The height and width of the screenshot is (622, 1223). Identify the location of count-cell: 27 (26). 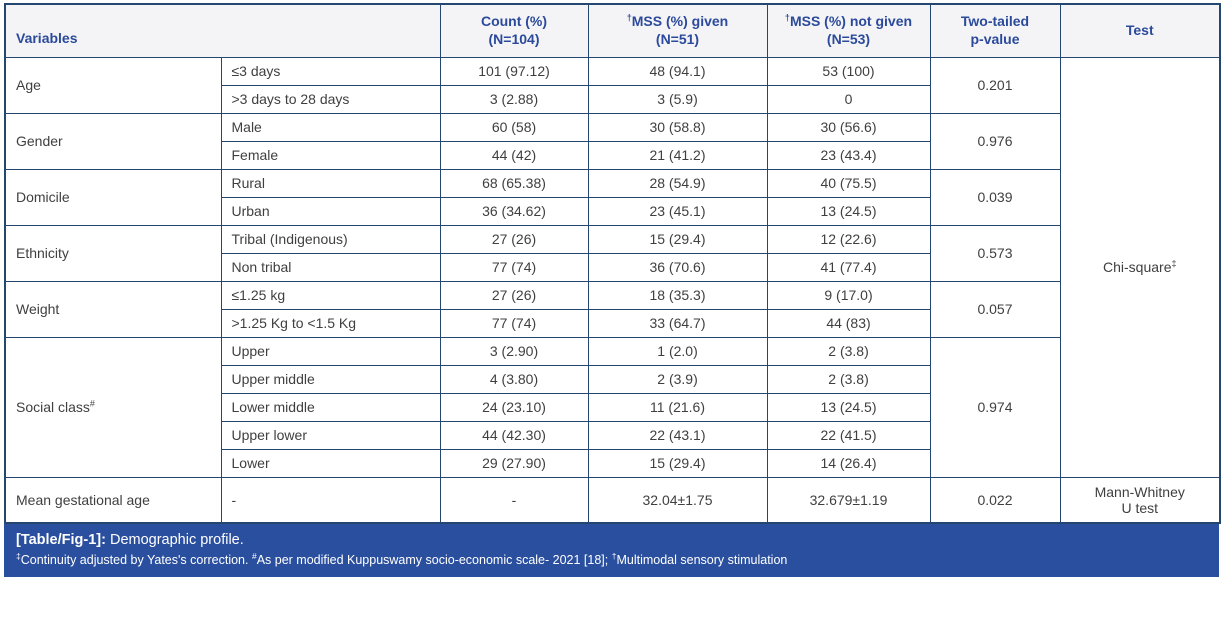
(514, 239).